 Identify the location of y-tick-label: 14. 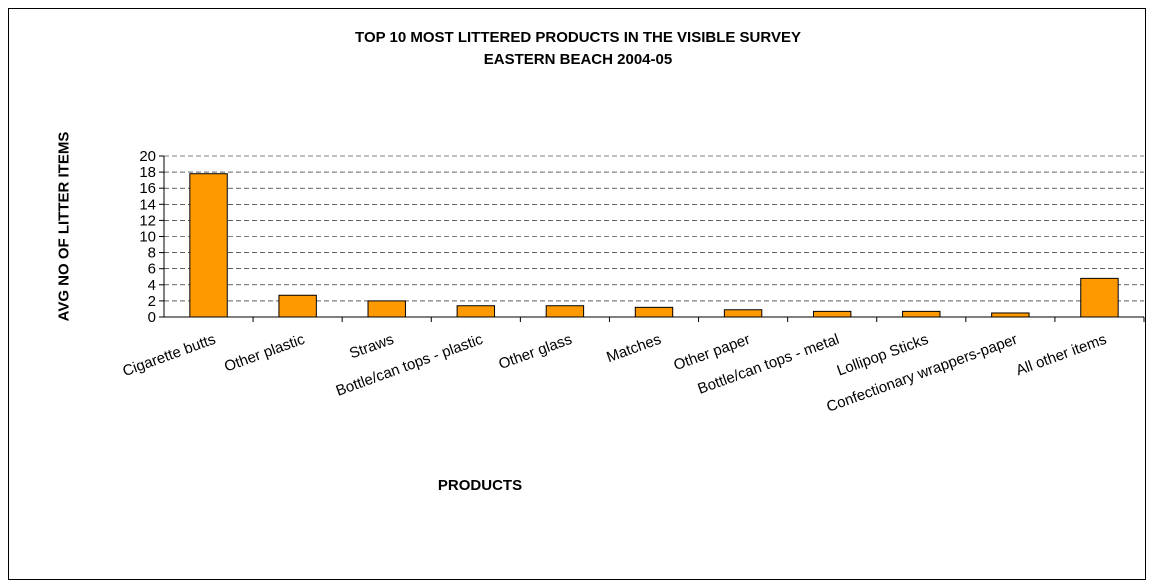
(147, 204).